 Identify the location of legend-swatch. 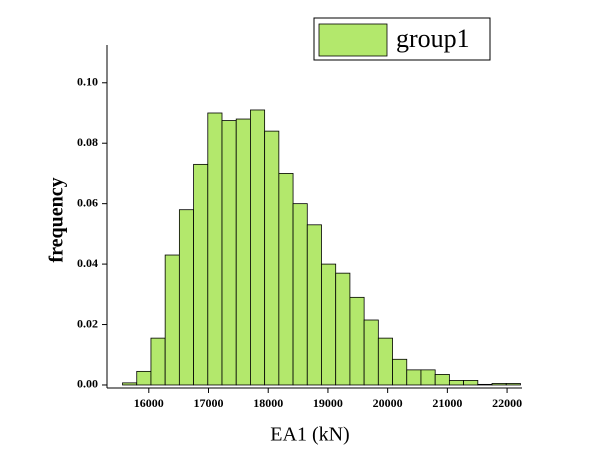
(353, 40).